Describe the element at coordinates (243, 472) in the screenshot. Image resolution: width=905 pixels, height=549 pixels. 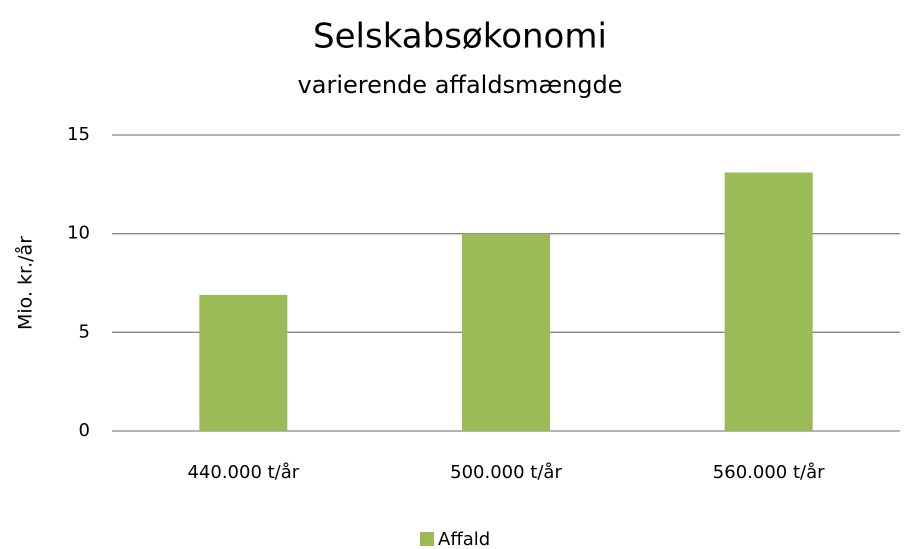
I see `x-tick-label: 440.000 t/år` at that location.